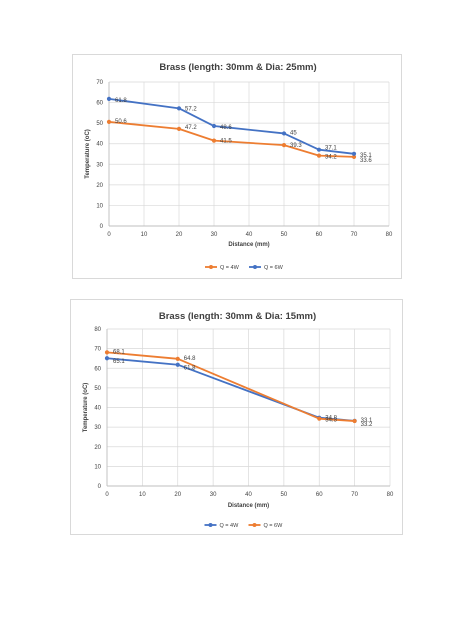  I want to click on data-label: 34.8, so click(331, 419).